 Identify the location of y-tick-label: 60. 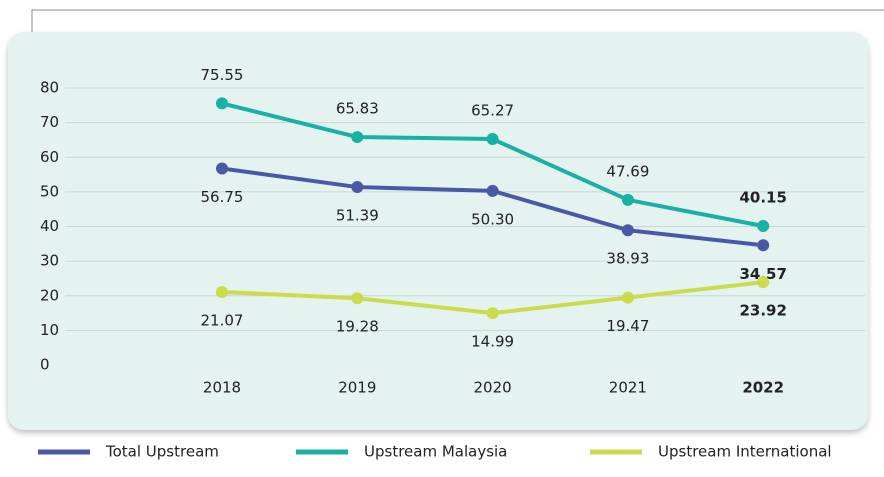
(49, 157).